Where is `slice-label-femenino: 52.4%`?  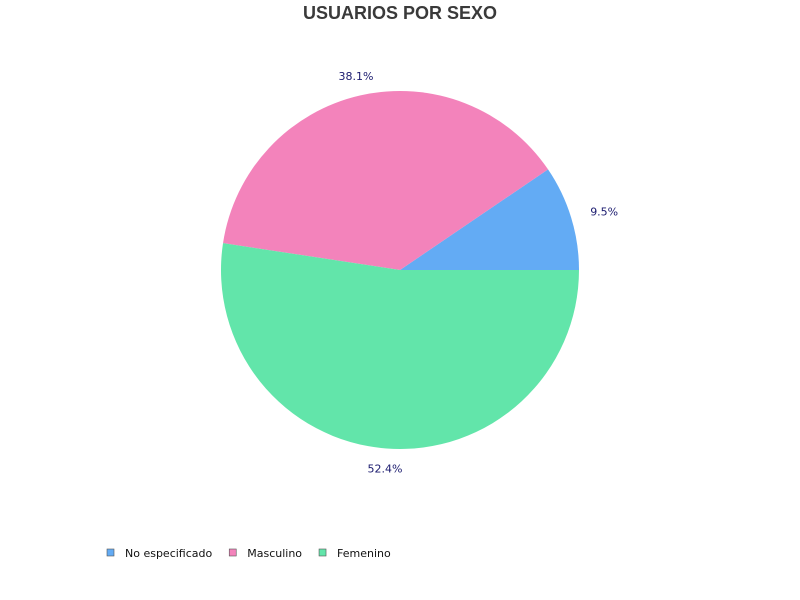 slice-label-femenino: 52.4% is located at coordinates (385, 468).